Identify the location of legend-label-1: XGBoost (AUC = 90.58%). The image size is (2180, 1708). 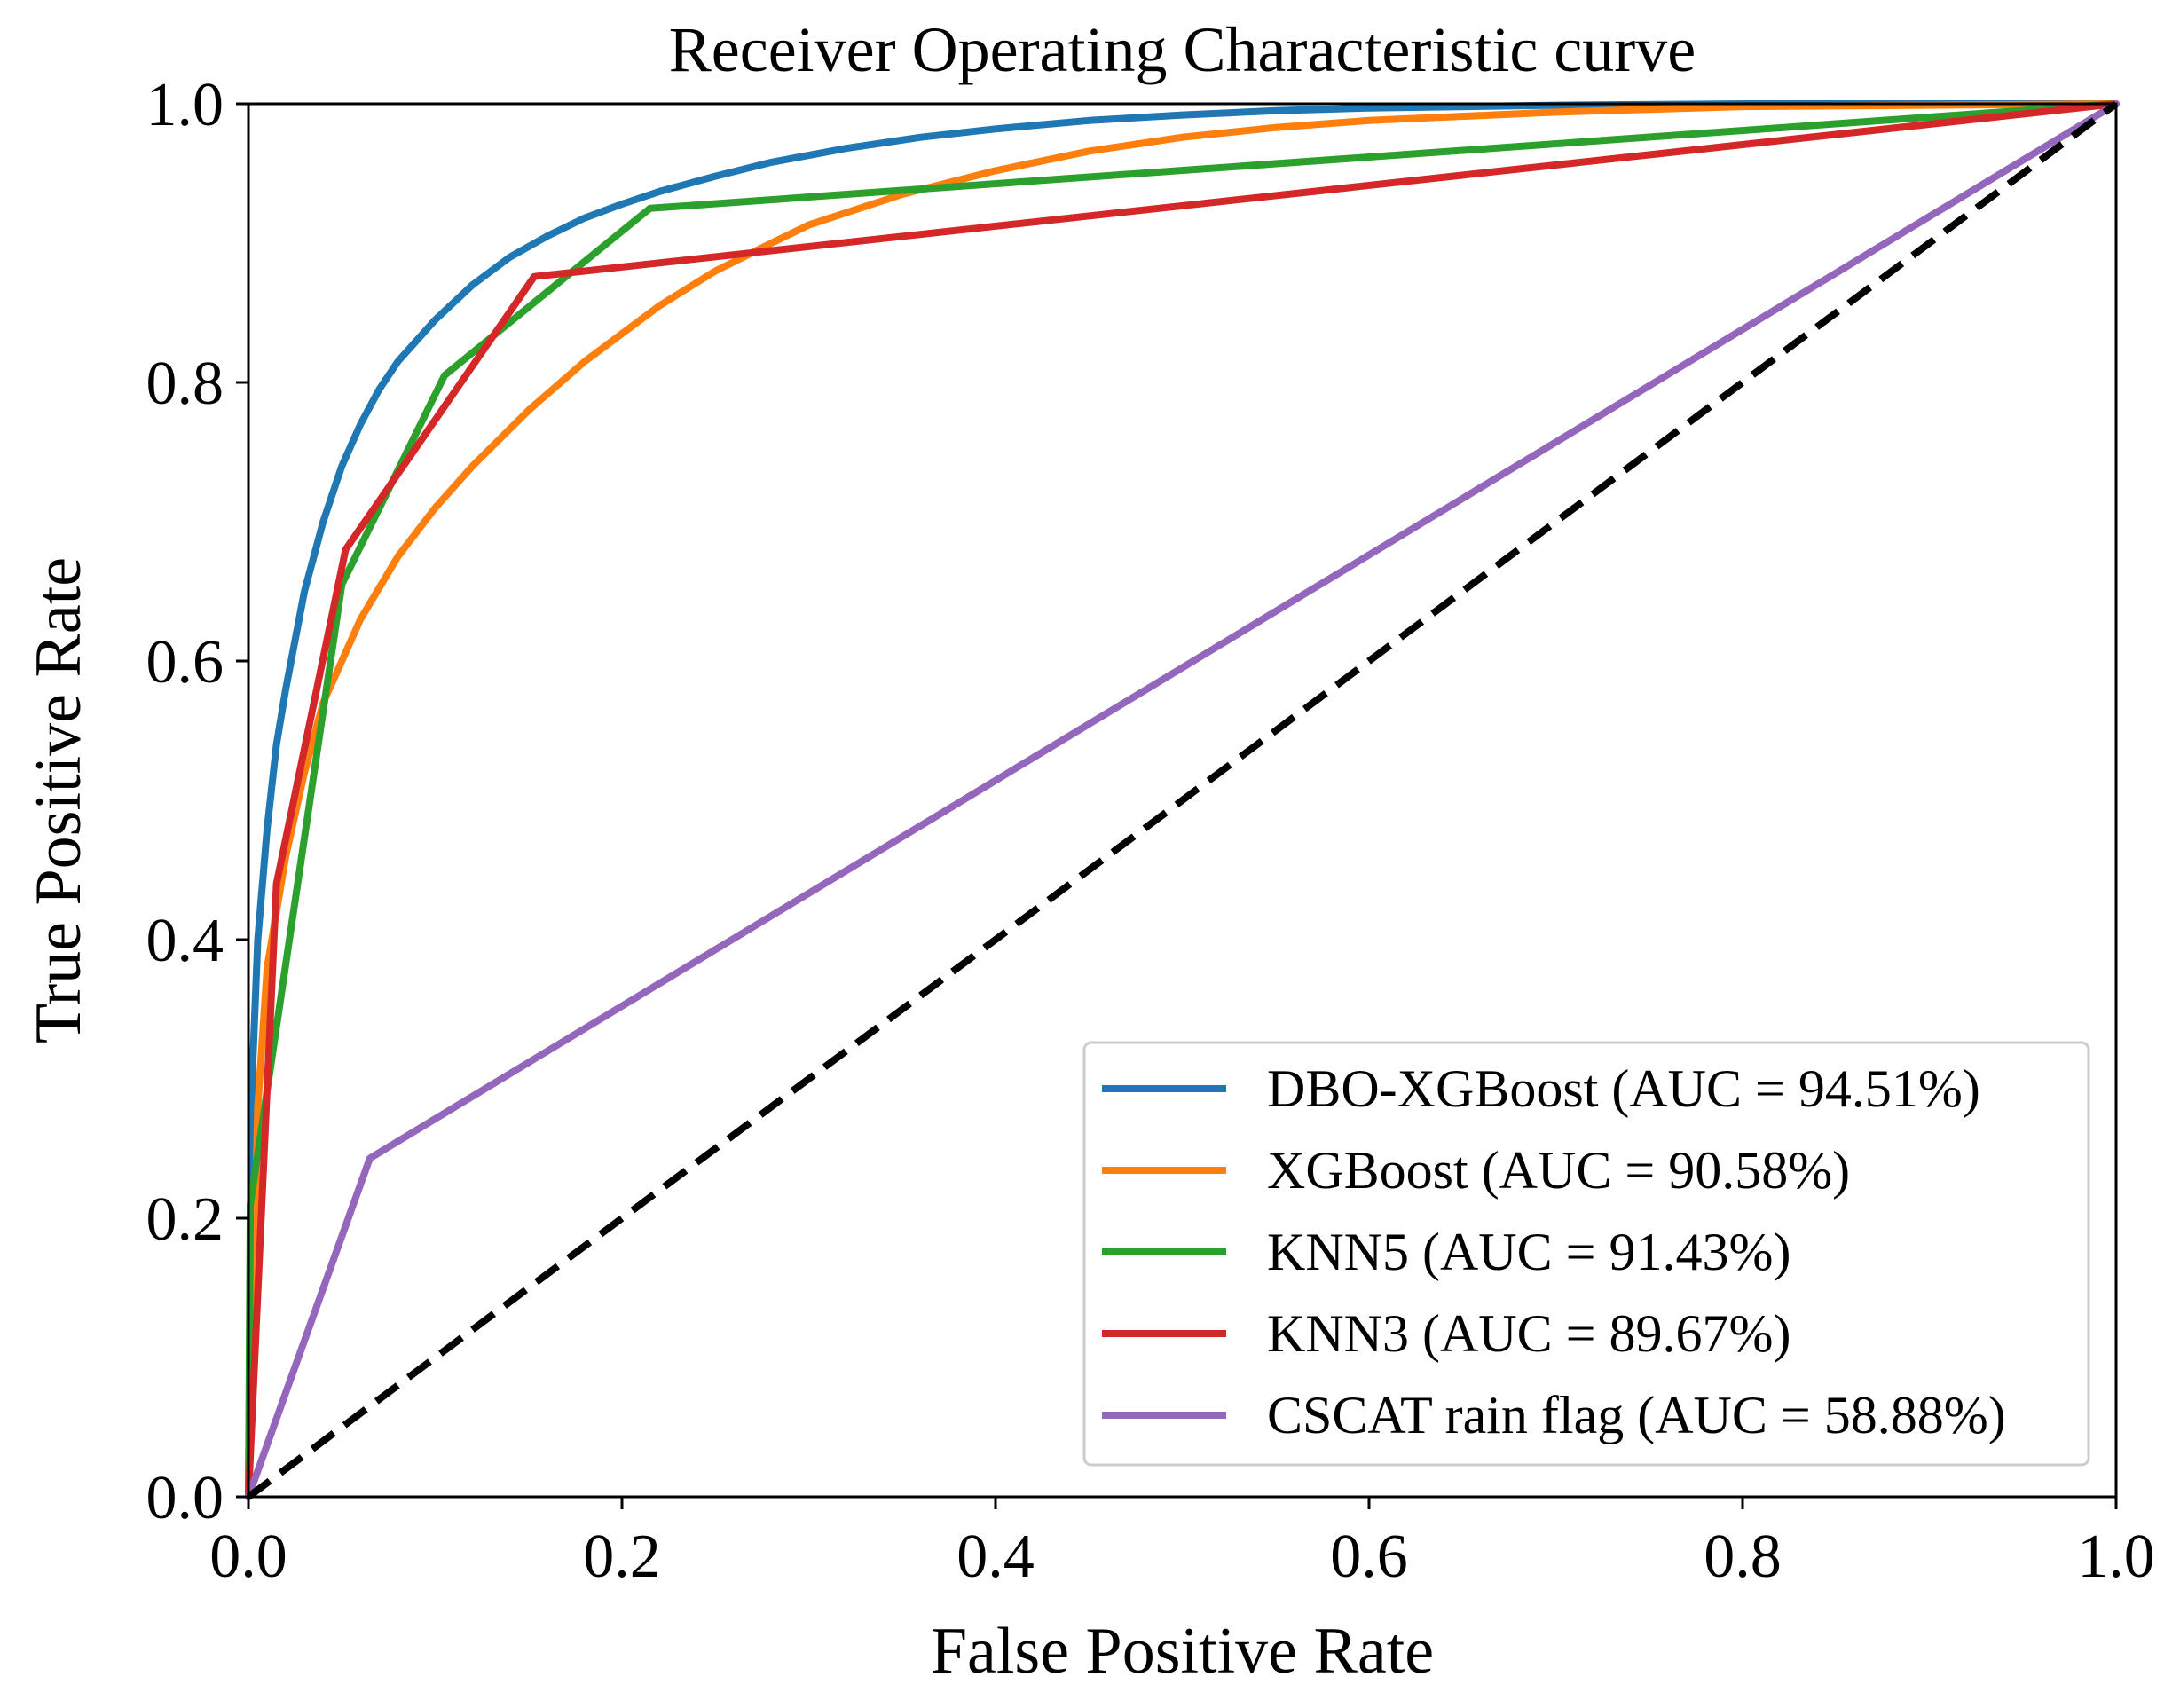
(1558, 1170).